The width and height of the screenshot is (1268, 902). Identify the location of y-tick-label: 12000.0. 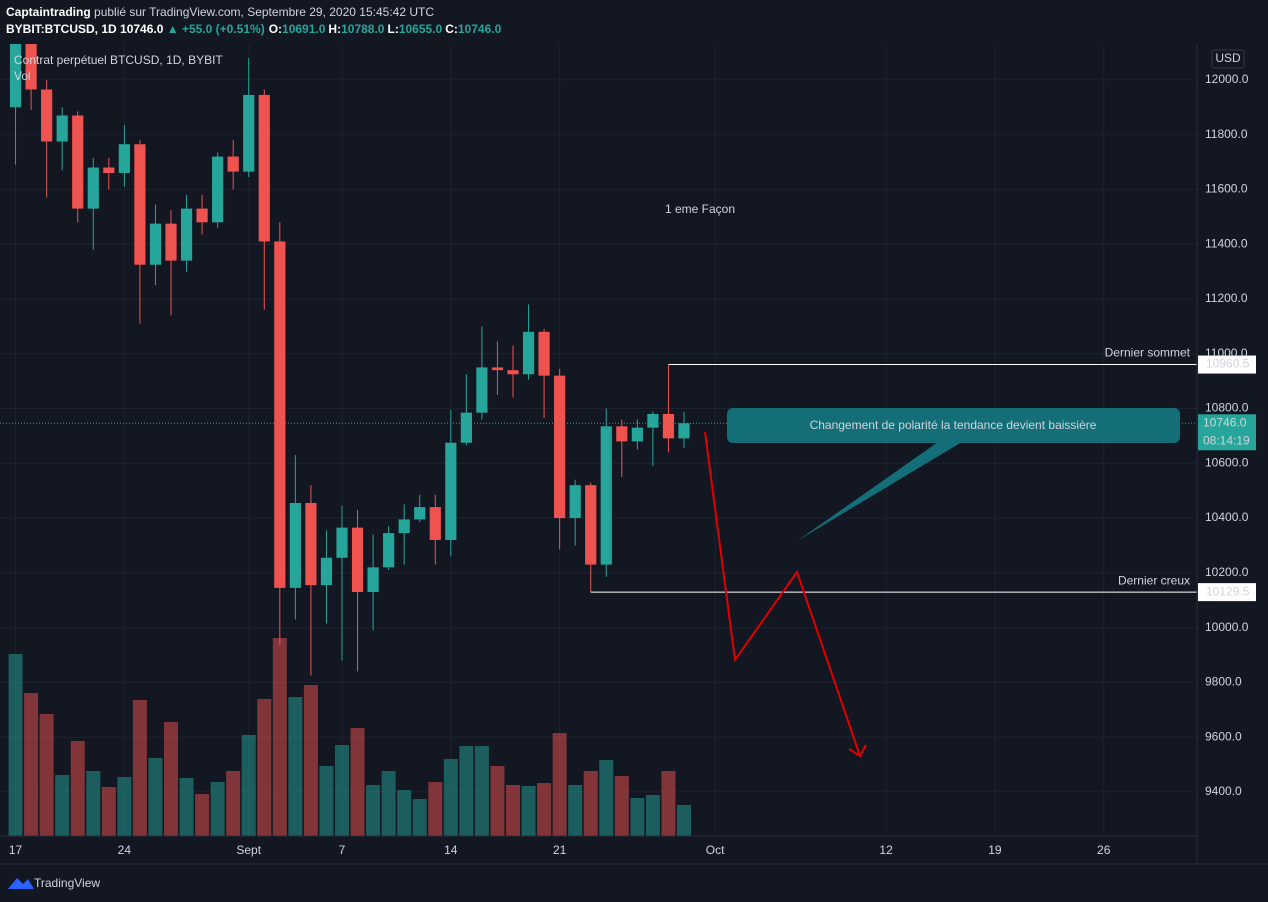
(1227, 79).